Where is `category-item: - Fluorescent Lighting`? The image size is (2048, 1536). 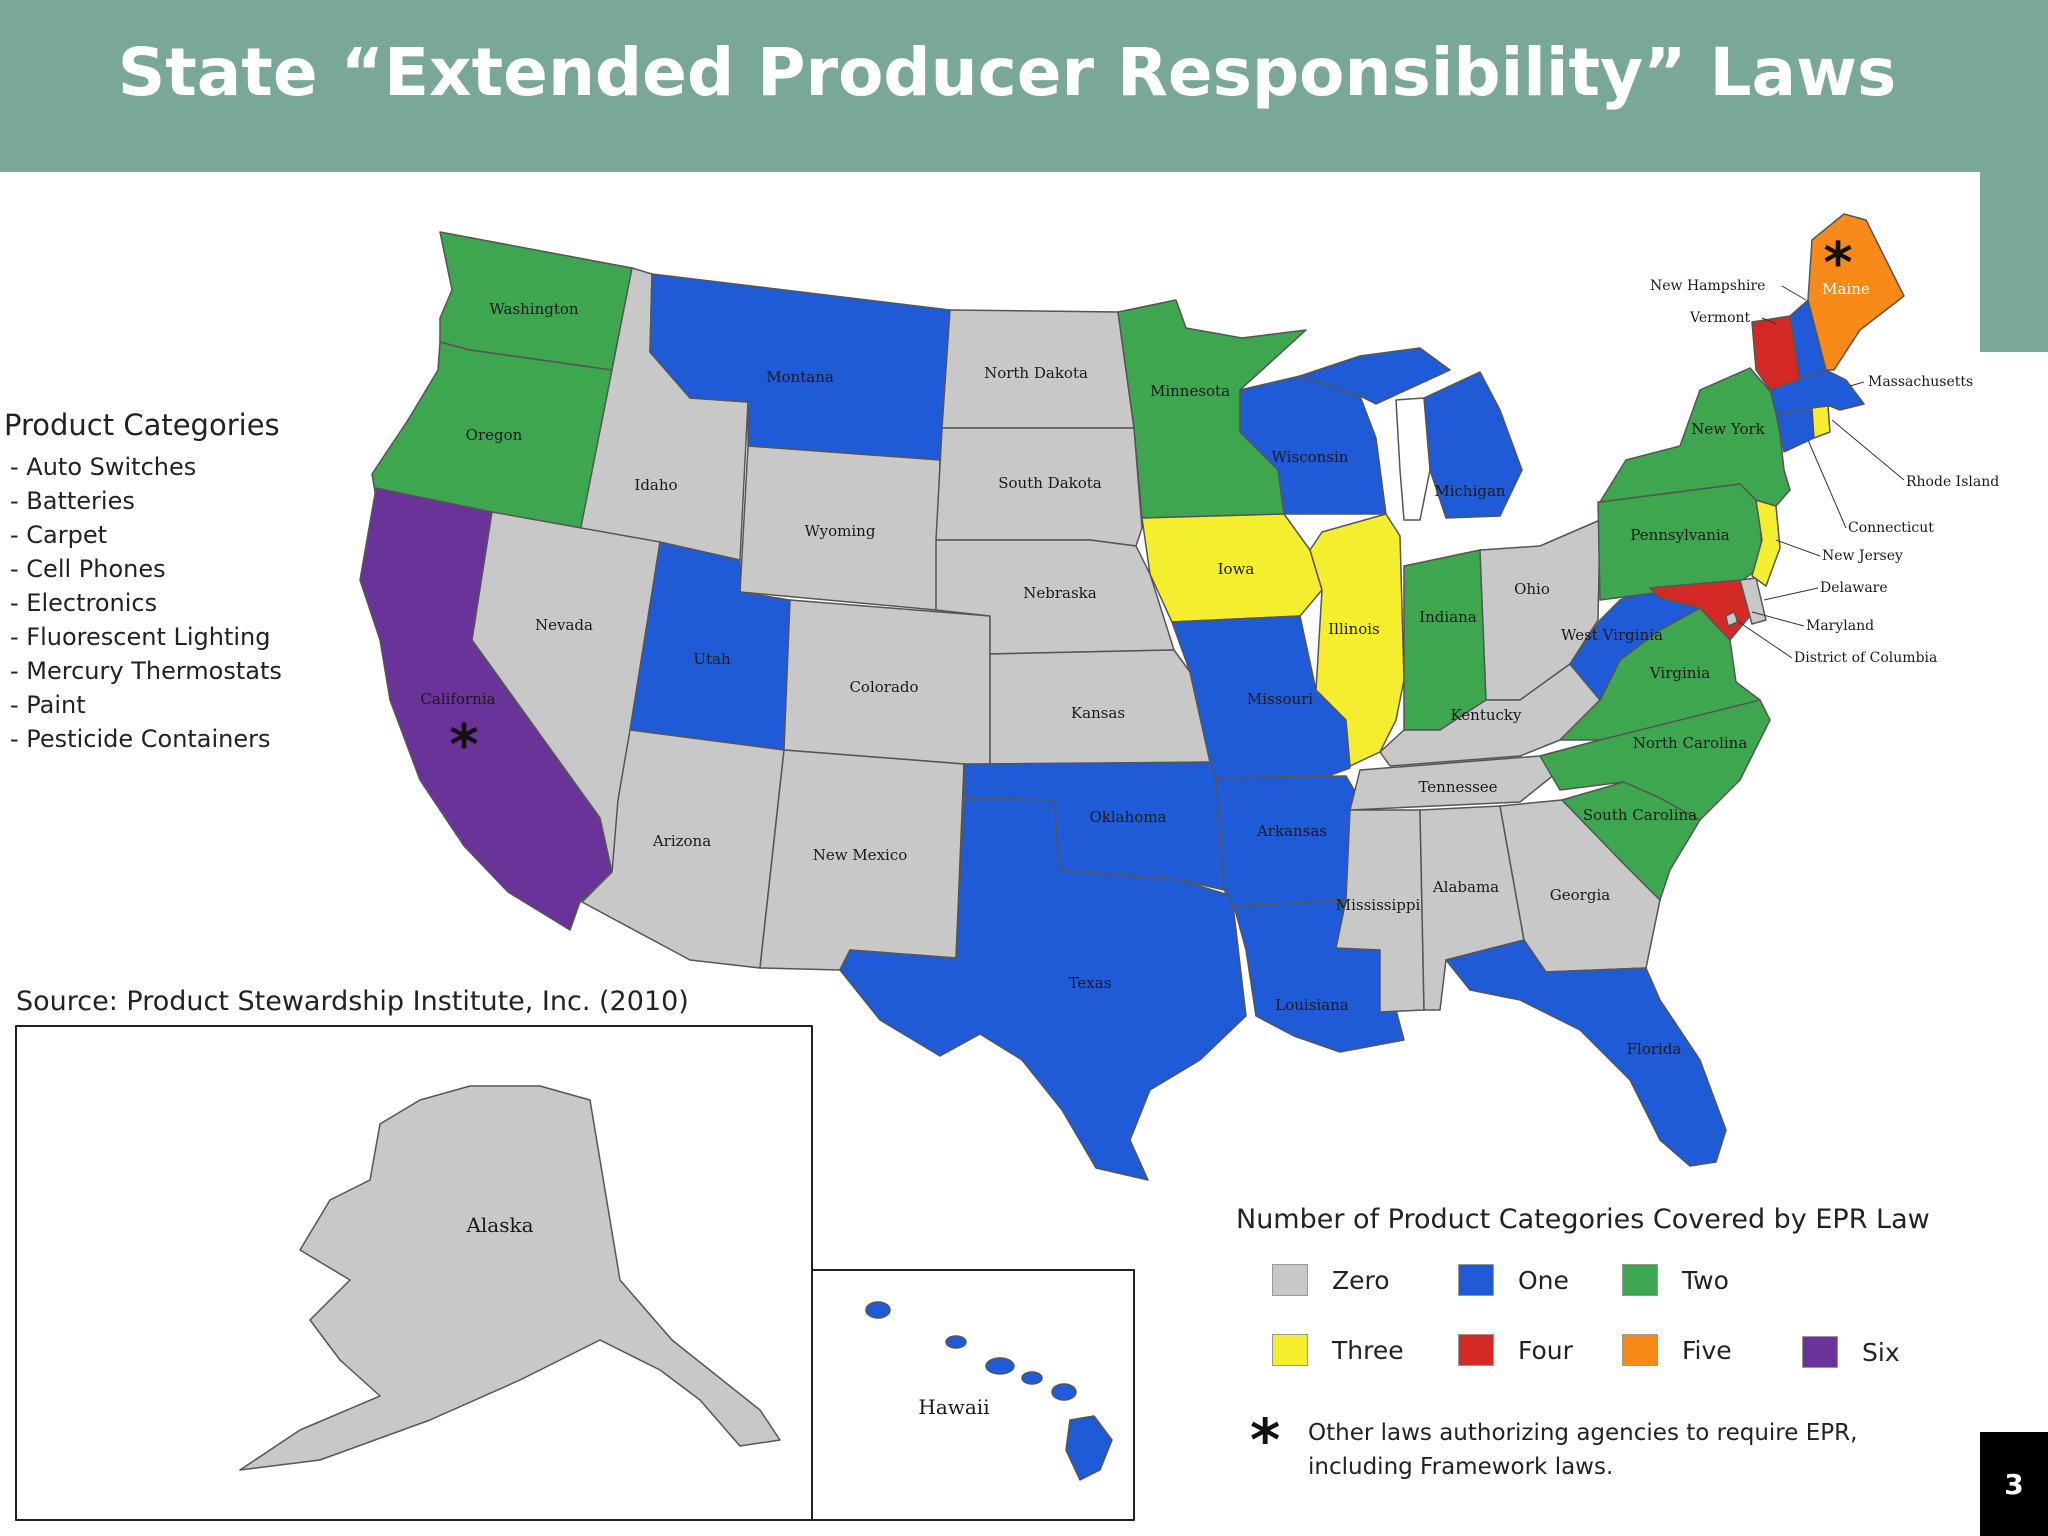
category-item: - Fluorescent Lighting is located at coordinates (140, 637).